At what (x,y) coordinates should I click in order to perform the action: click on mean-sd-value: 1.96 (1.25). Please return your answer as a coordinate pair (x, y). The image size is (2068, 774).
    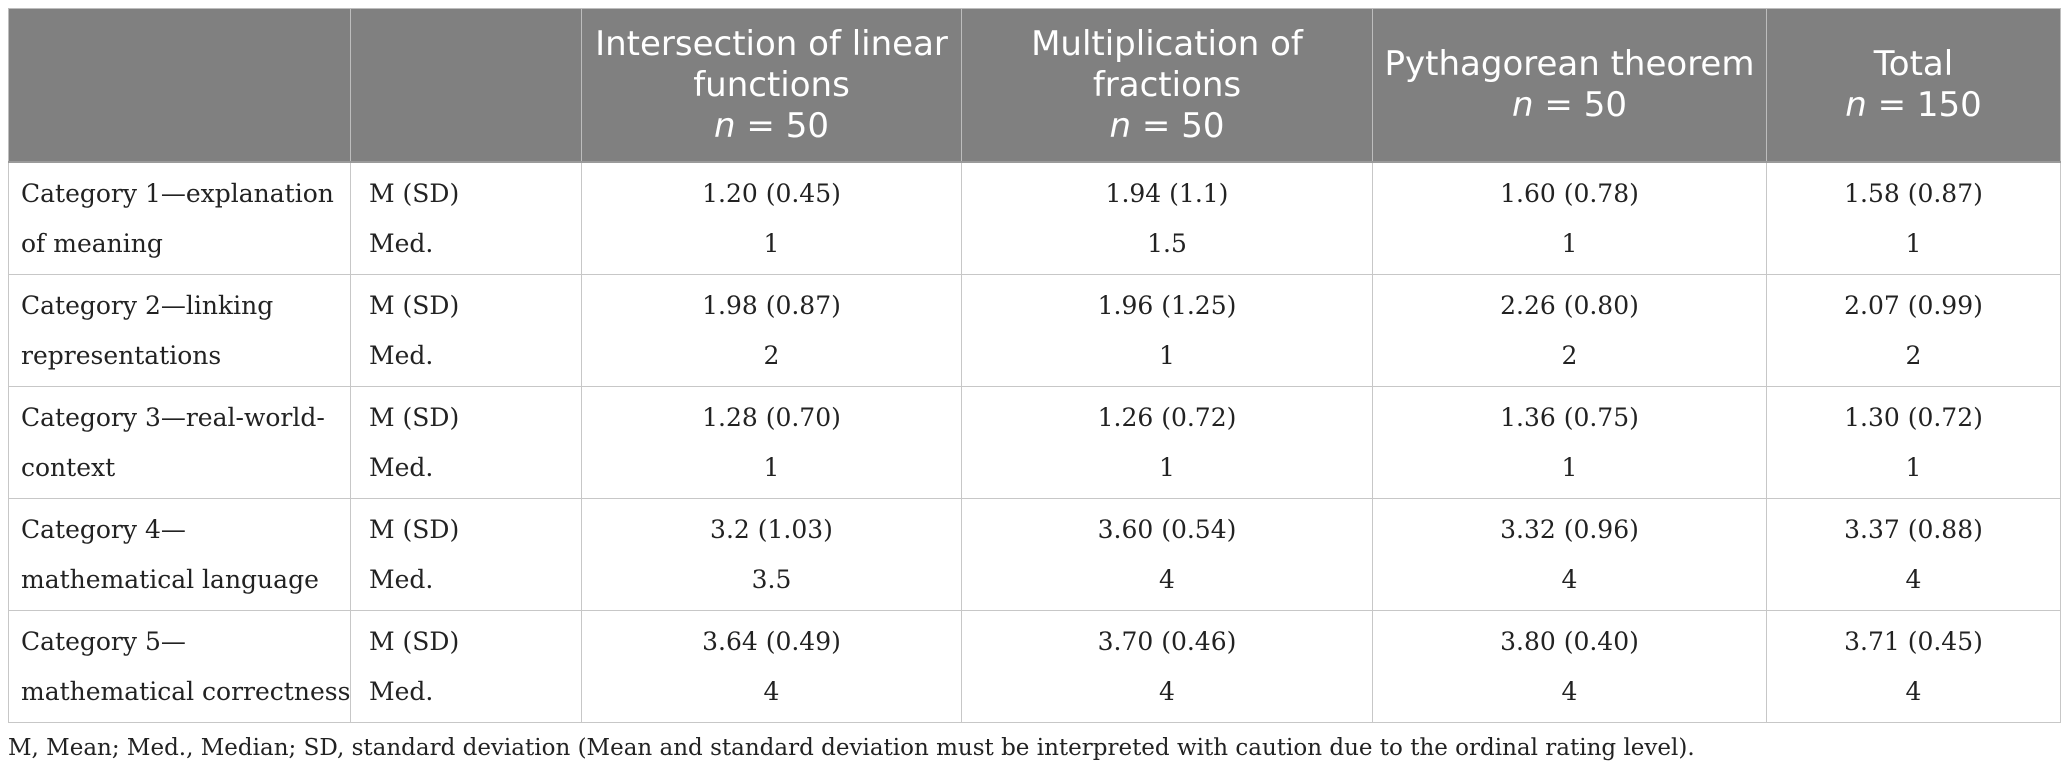
    Looking at the image, I should click on (1167, 305).